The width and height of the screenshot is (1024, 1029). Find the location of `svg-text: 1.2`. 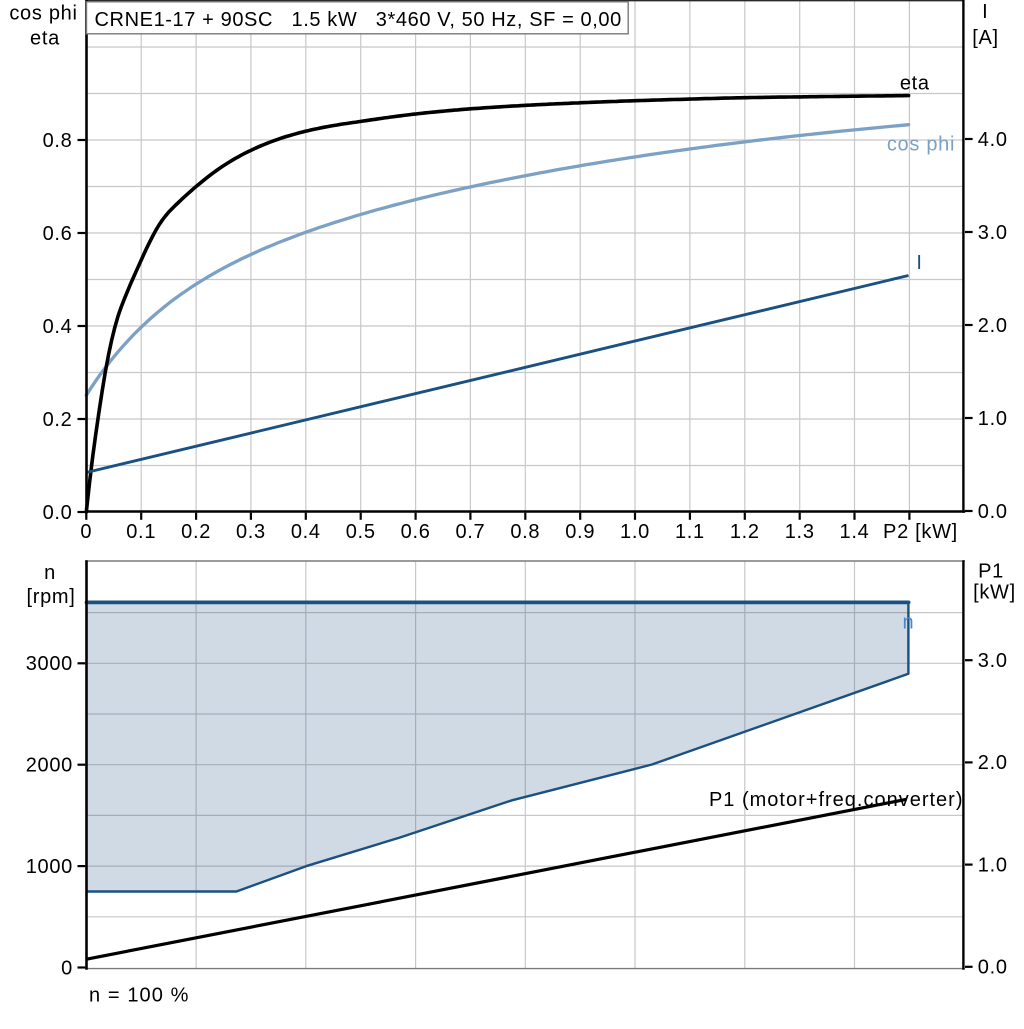

svg-text: 1.2 is located at coordinates (745, 532).